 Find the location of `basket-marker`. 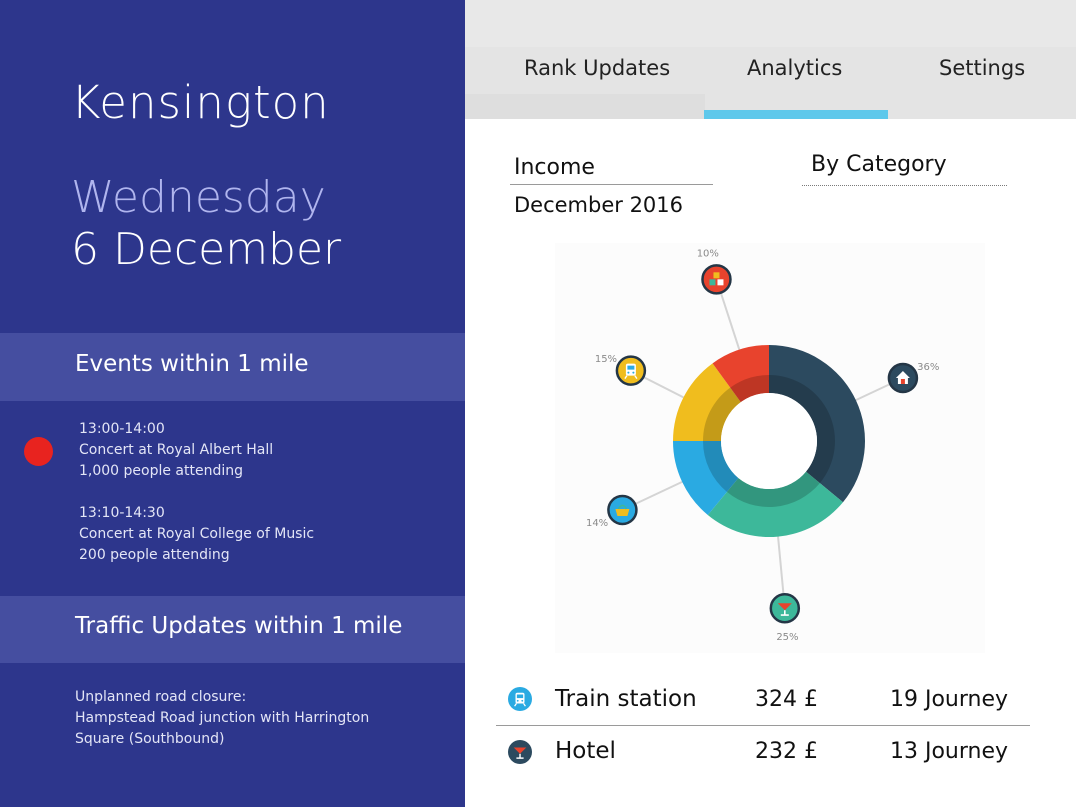

basket-marker is located at coordinates (622, 510).